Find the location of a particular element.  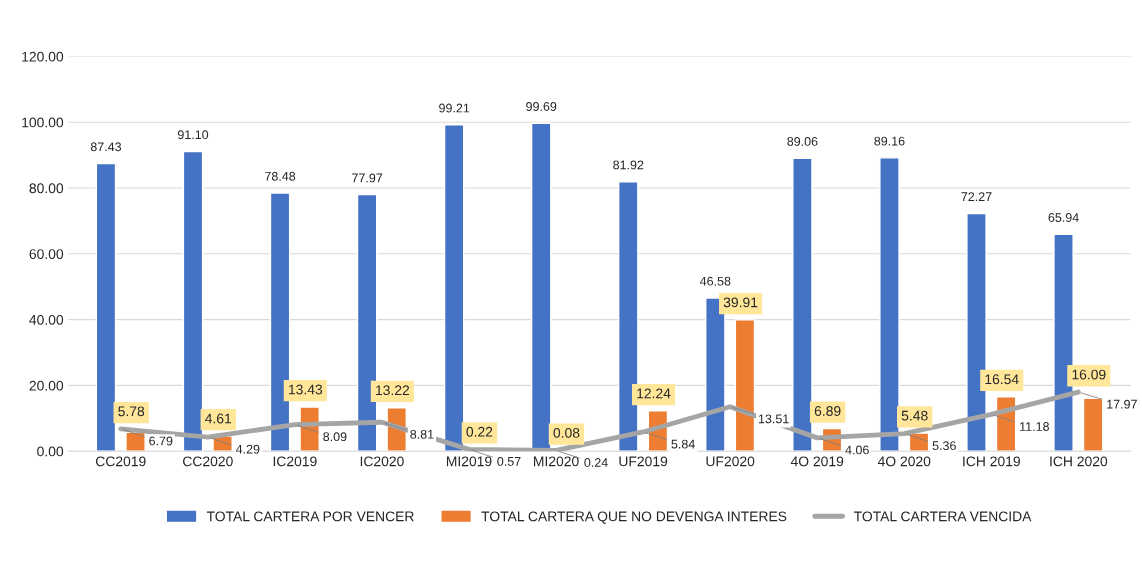

data-label: 0.24 is located at coordinates (596, 462).